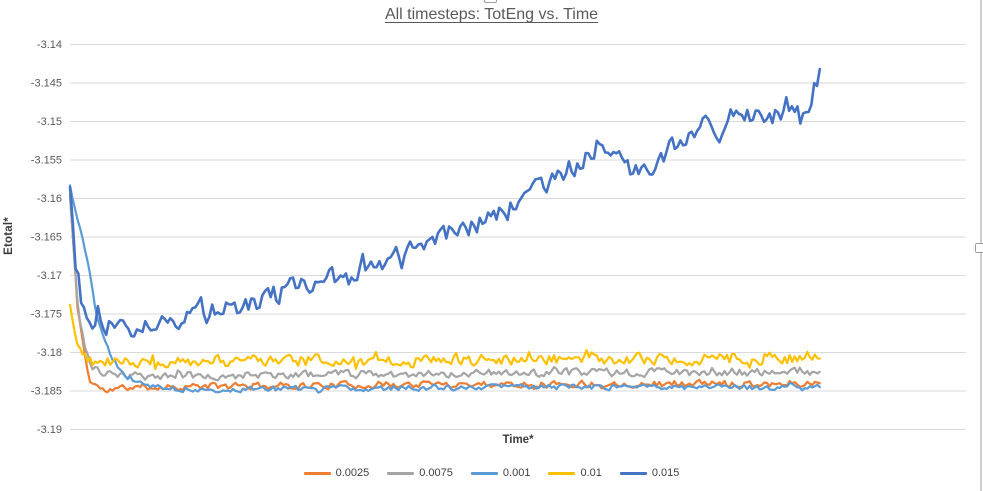 Image resolution: width=983 pixels, height=491 pixels. Describe the element at coordinates (49, 122) in the screenshot. I see `y-tick-label: -3.15` at that location.